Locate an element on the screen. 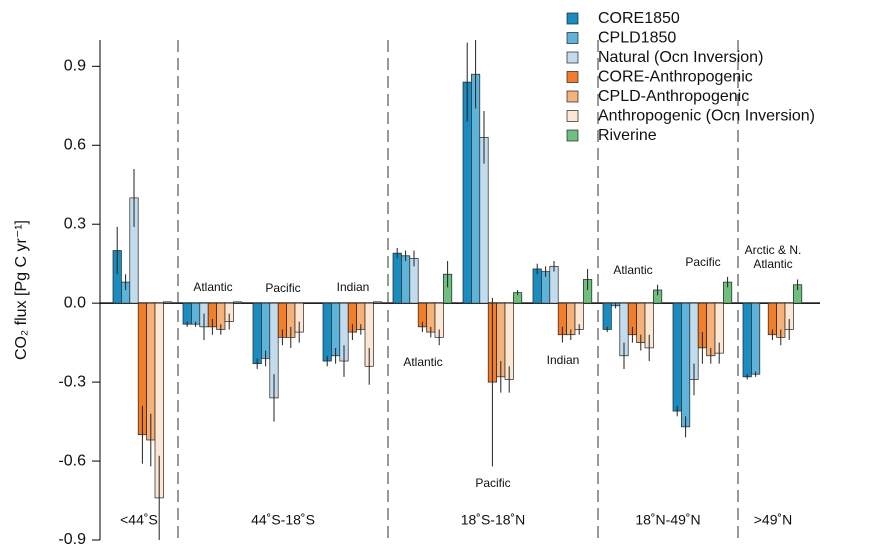 The height and width of the screenshot is (548, 869). y-tick-label: -0.6 is located at coordinates (72, 460).